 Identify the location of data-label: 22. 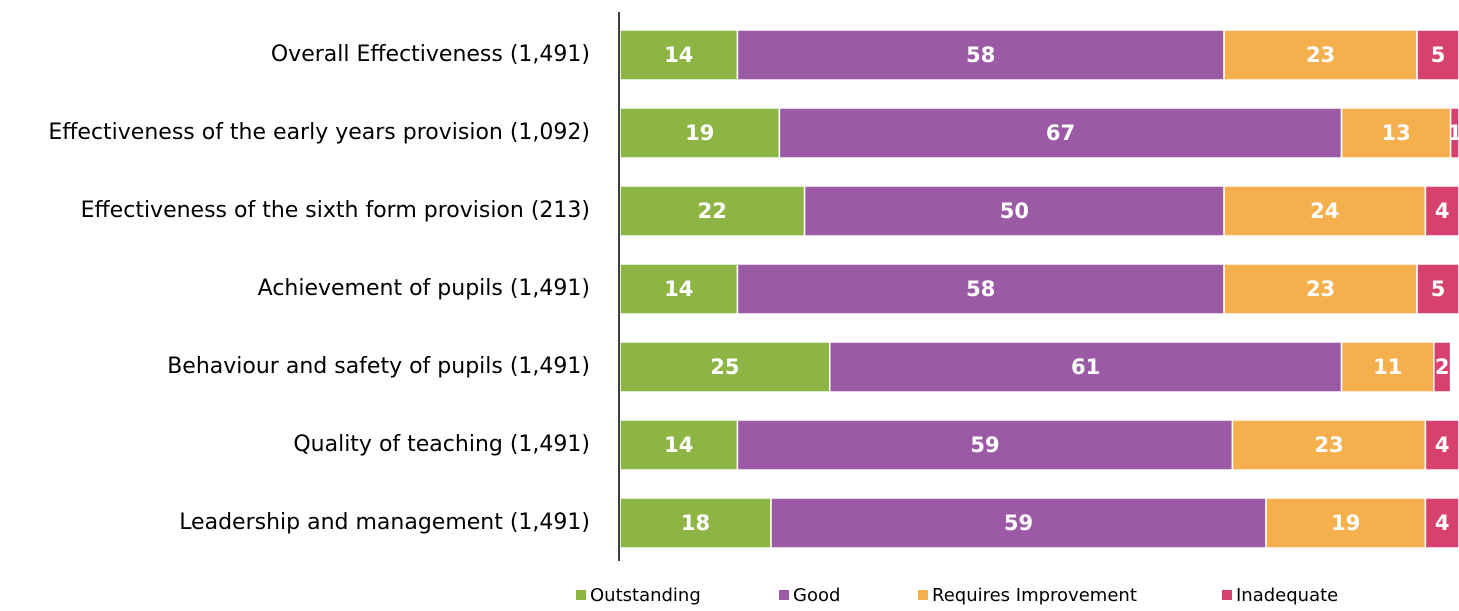
(712, 211).